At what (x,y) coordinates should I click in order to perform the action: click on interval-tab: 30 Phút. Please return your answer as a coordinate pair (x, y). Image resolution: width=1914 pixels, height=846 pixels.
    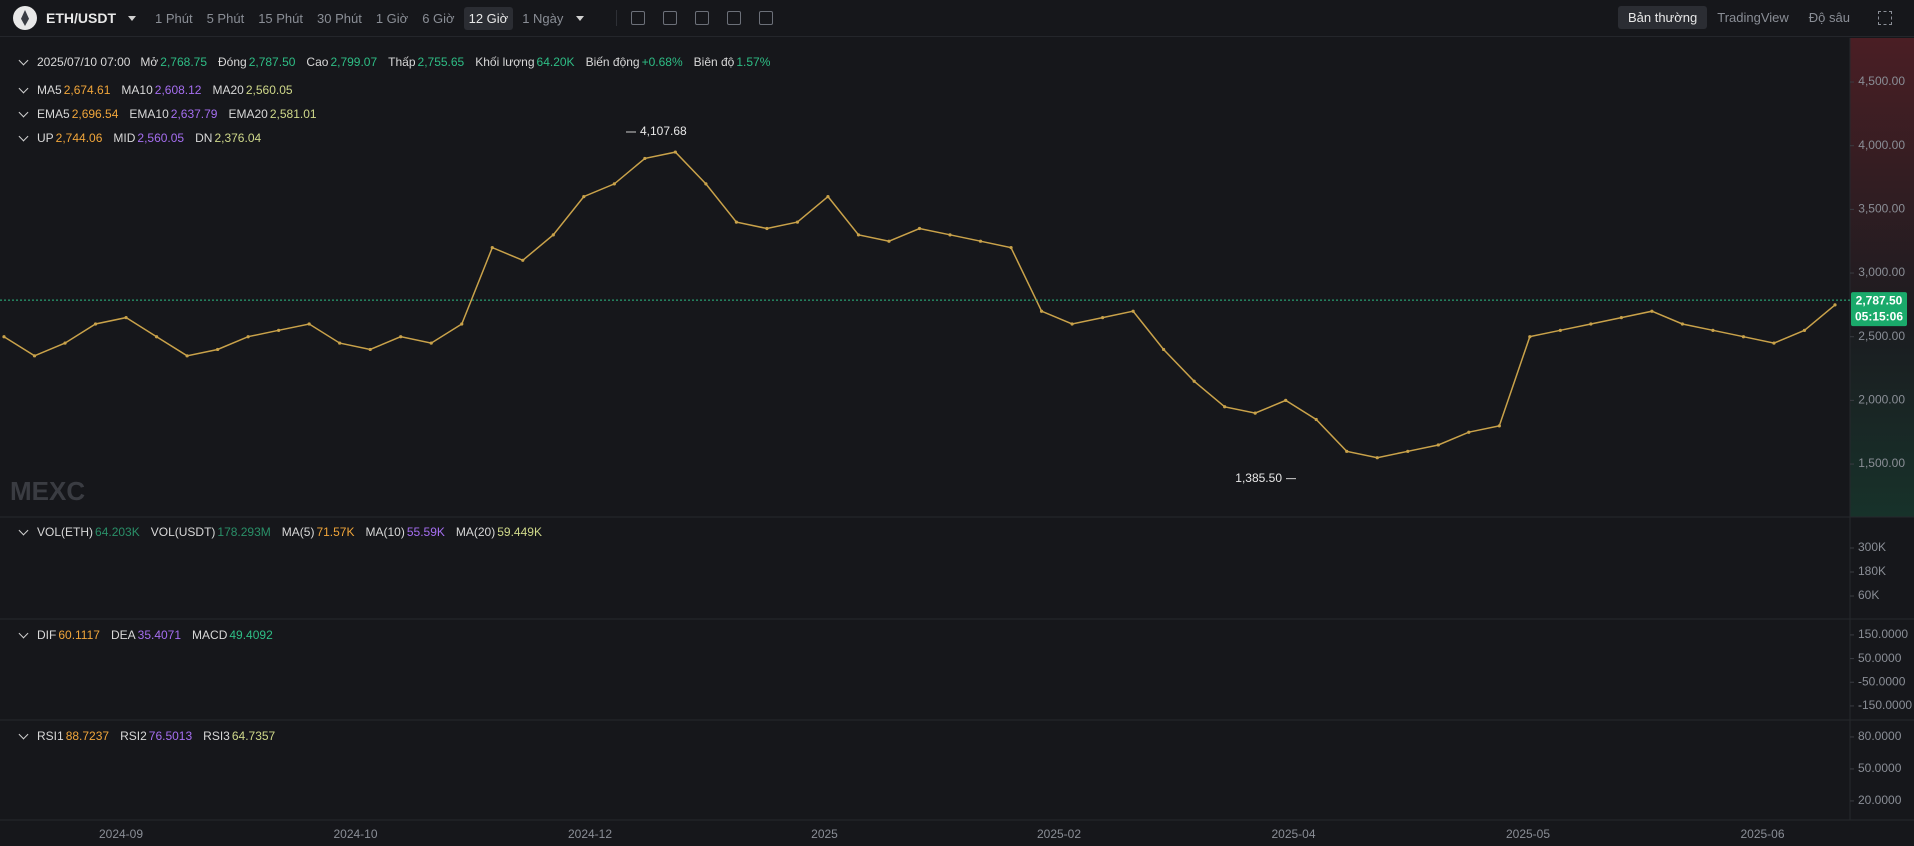
    Looking at the image, I should click on (339, 18).